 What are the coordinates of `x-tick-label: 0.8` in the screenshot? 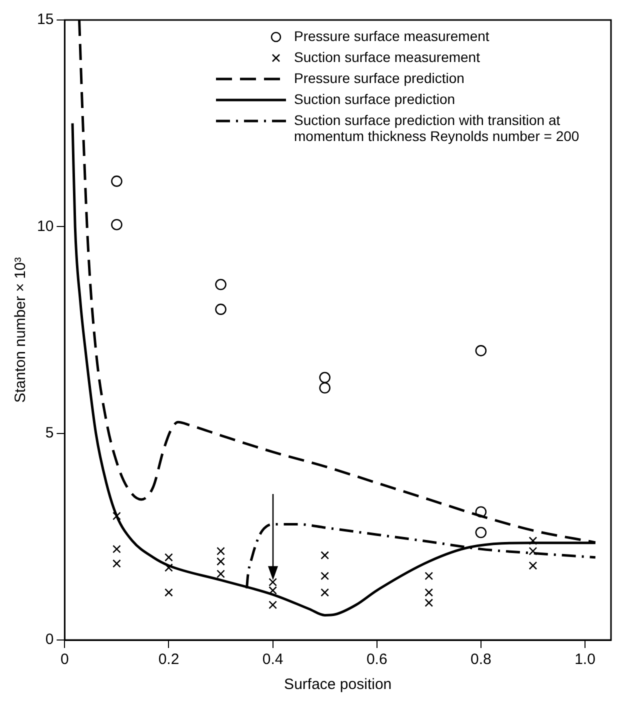 It's located at (481, 659).